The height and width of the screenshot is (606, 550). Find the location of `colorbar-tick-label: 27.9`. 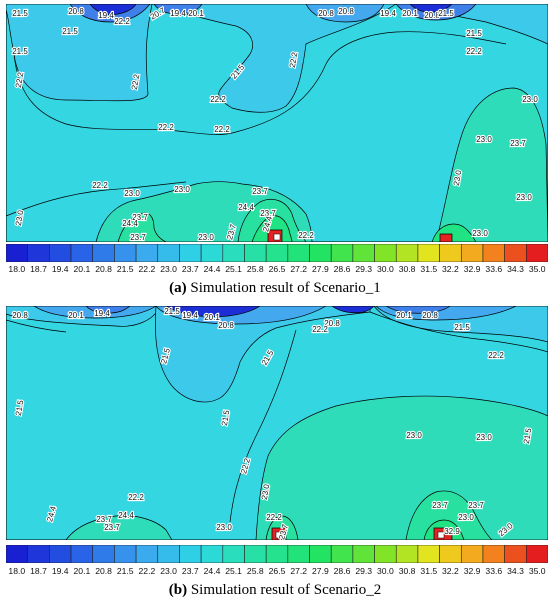

colorbar-tick-label: 27.9 is located at coordinates (320, 571).